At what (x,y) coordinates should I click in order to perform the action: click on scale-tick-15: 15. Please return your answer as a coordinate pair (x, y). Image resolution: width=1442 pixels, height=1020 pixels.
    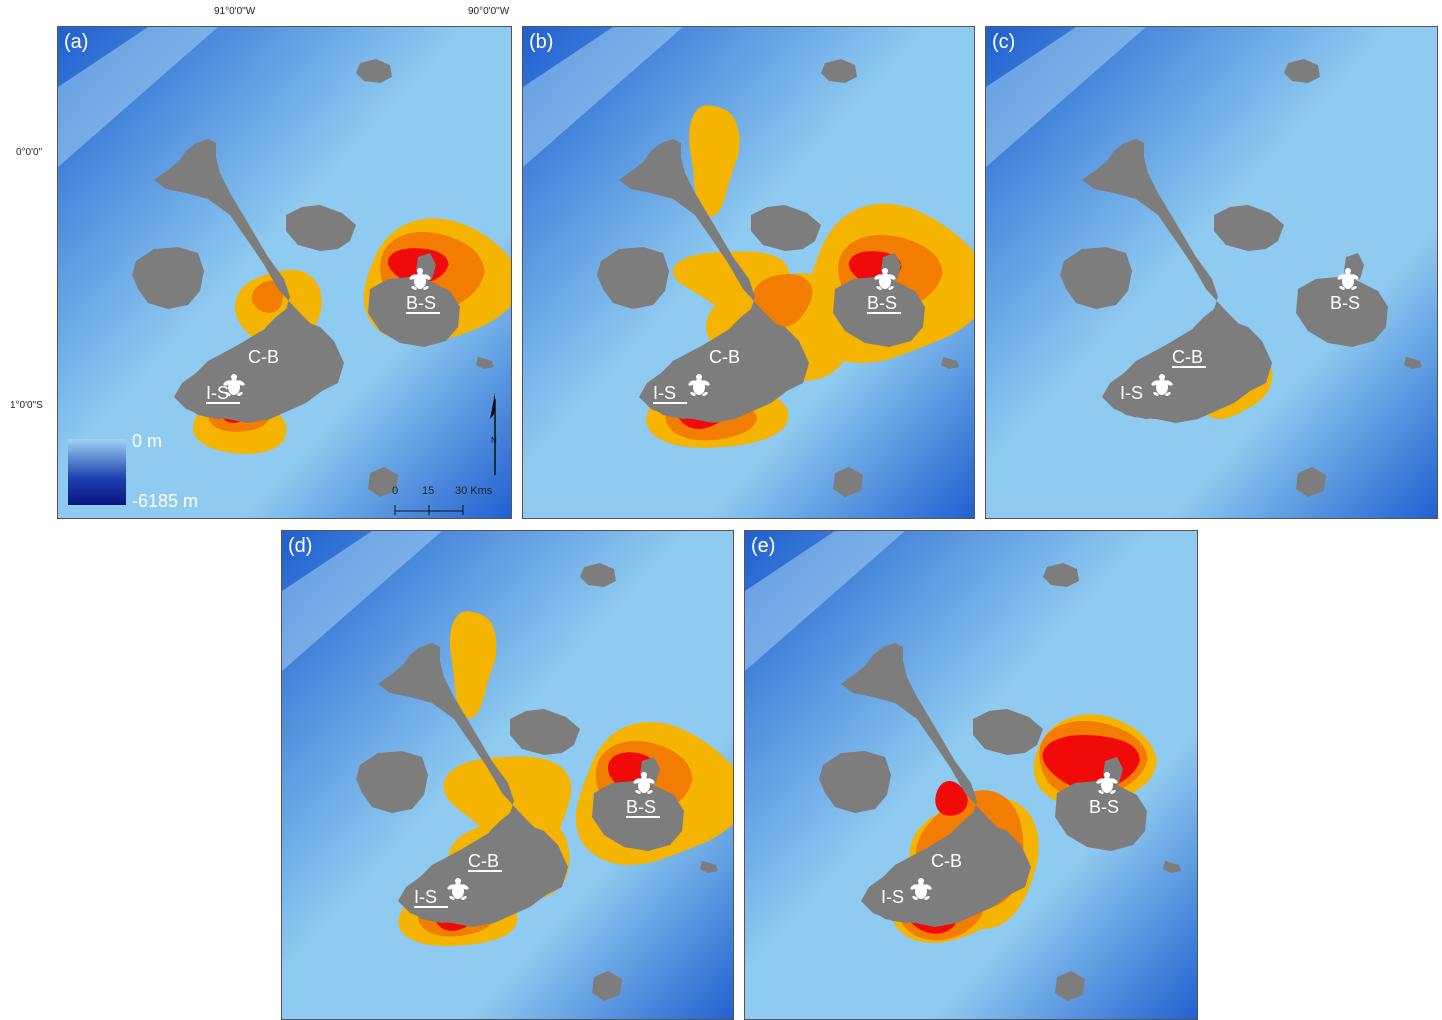
    Looking at the image, I should click on (428, 491).